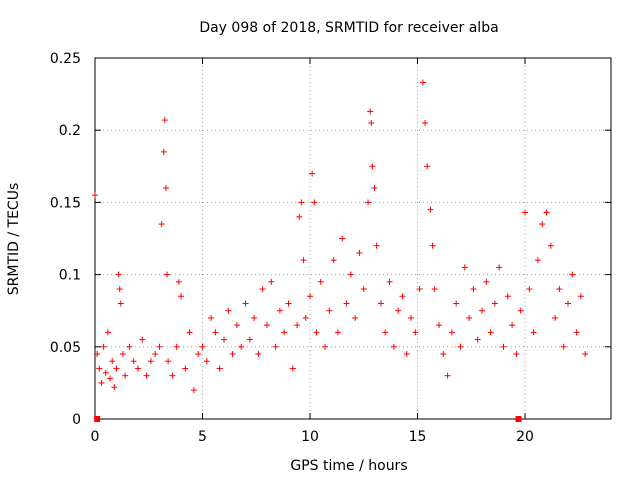 This screenshot has width=640, height=480. I want to click on x-tick-label: 20, so click(525, 437).